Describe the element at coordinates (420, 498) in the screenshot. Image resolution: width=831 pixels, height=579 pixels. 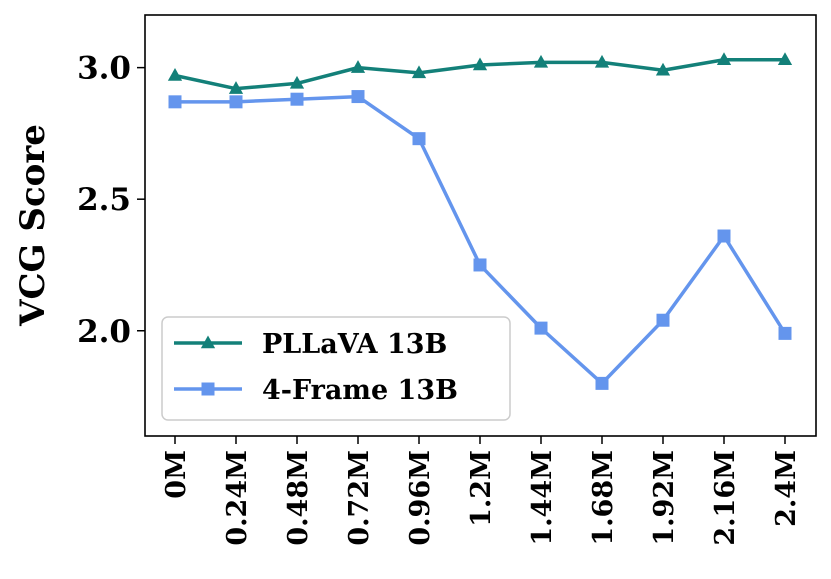
I see `x-tick-label: 0.96M` at that location.